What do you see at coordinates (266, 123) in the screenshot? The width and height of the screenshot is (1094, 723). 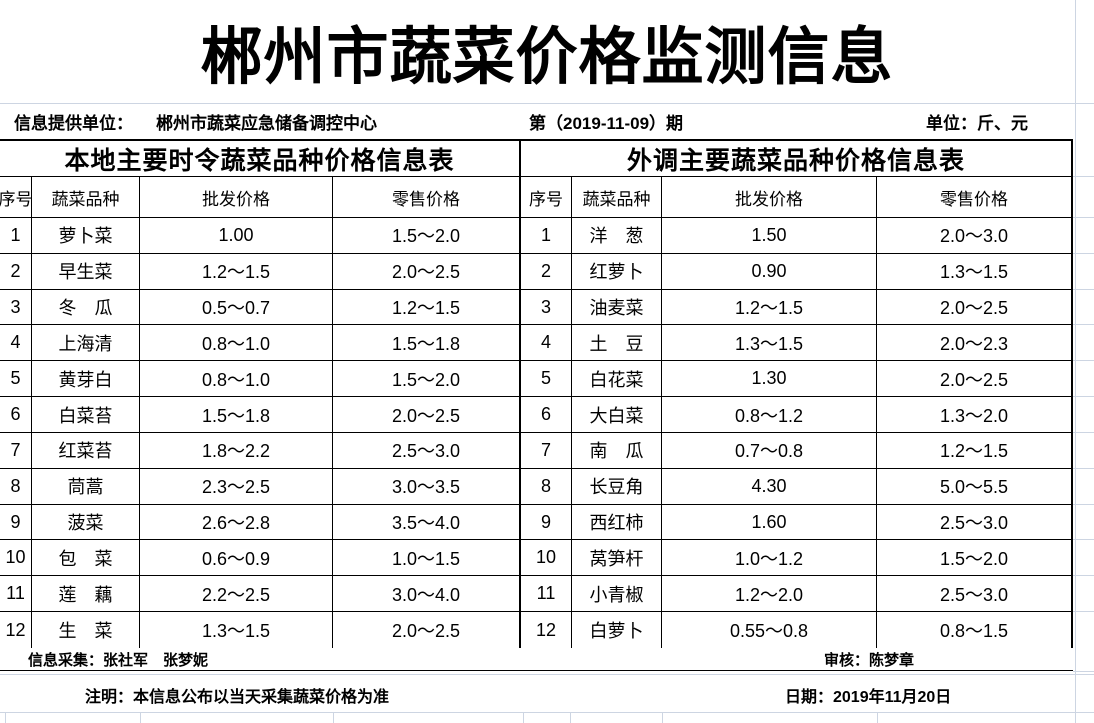 I see `provider-value: 郴州市蔬菜应急储备调控中心` at bounding box center [266, 123].